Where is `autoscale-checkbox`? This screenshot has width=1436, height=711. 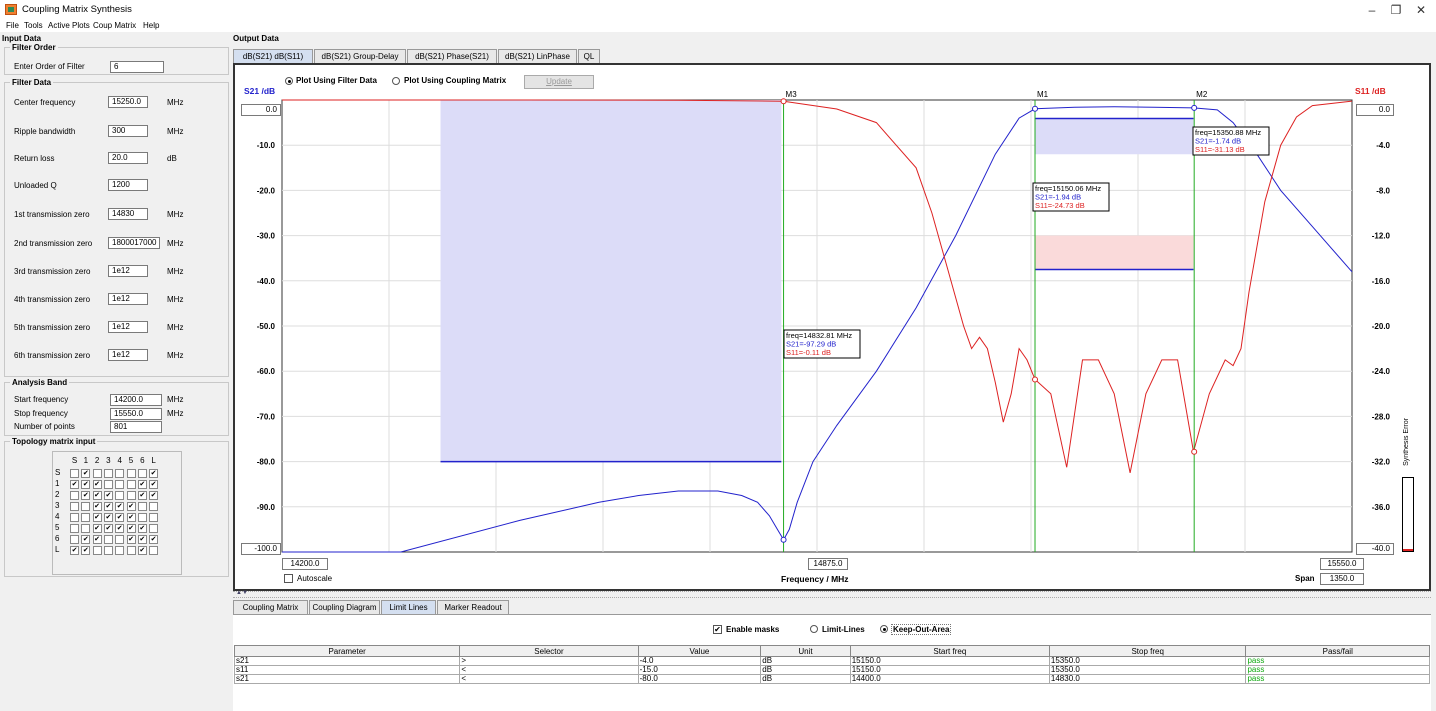 autoscale-checkbox is located at coordinates (288, 578).